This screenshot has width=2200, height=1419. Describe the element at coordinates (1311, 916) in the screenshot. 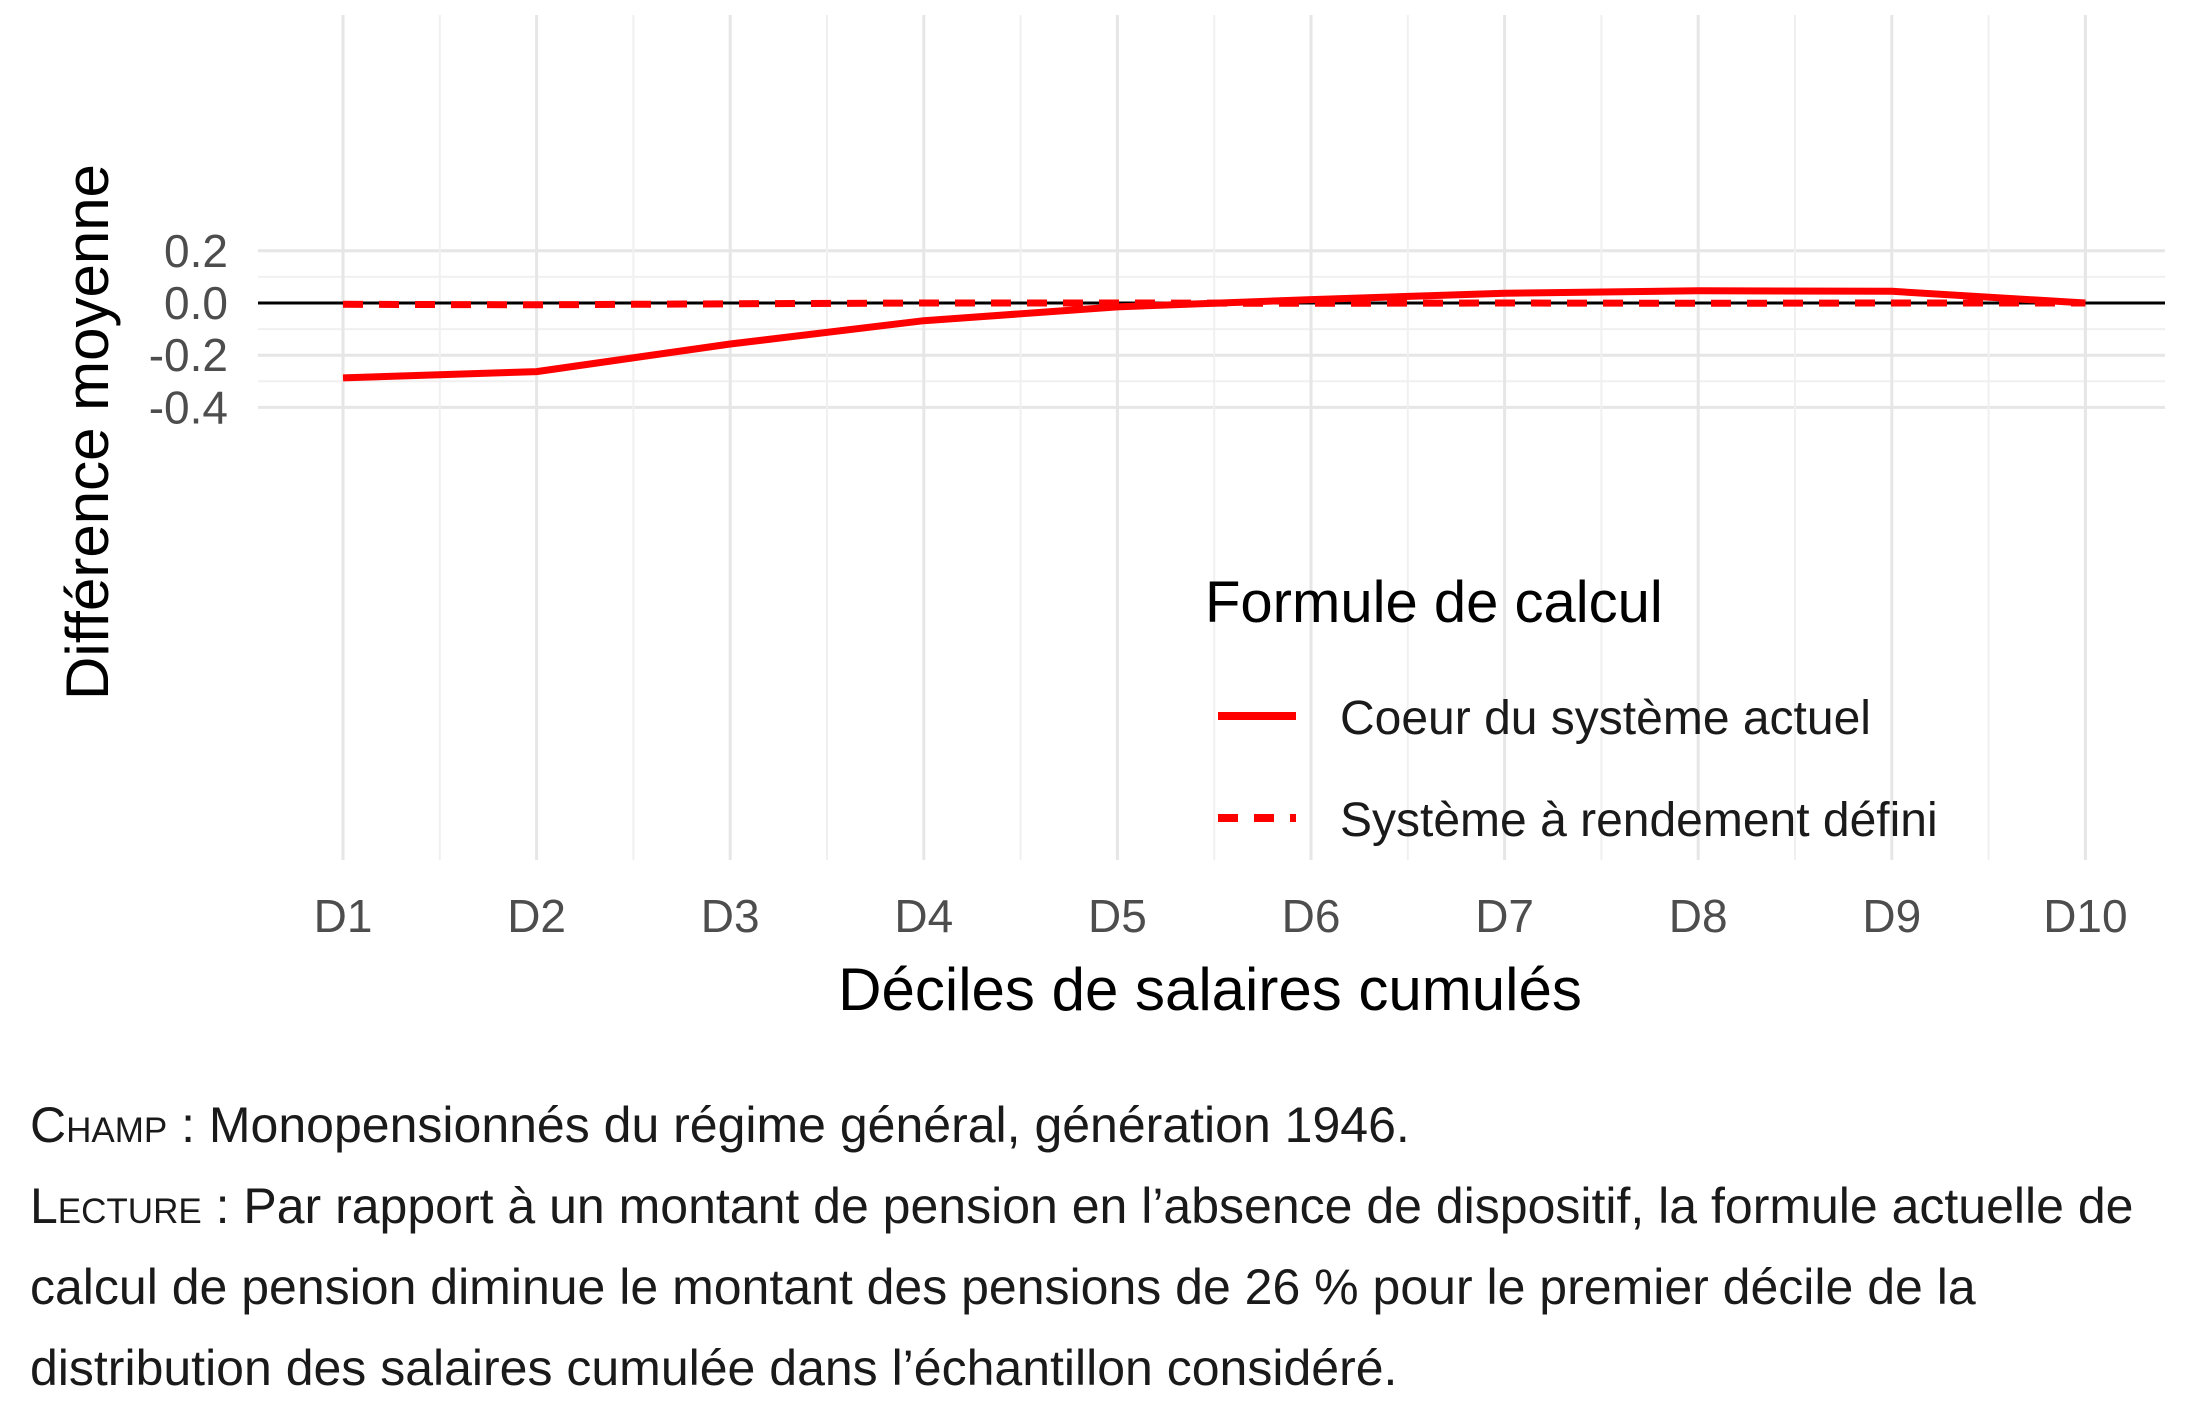

I see `x-tick-label-D6: D6` at that location.